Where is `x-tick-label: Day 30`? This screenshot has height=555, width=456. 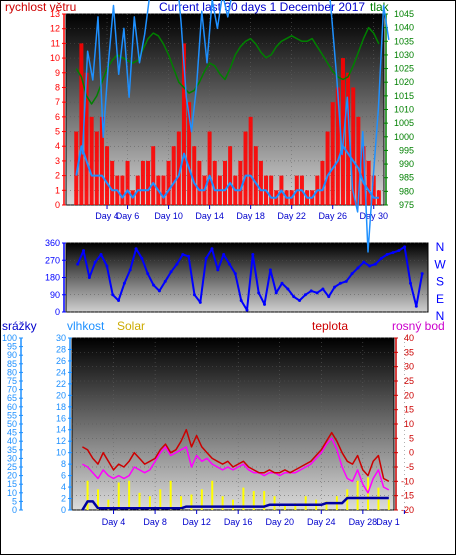 x-tick-label: Day 30 is located at coordinates (373, 216).